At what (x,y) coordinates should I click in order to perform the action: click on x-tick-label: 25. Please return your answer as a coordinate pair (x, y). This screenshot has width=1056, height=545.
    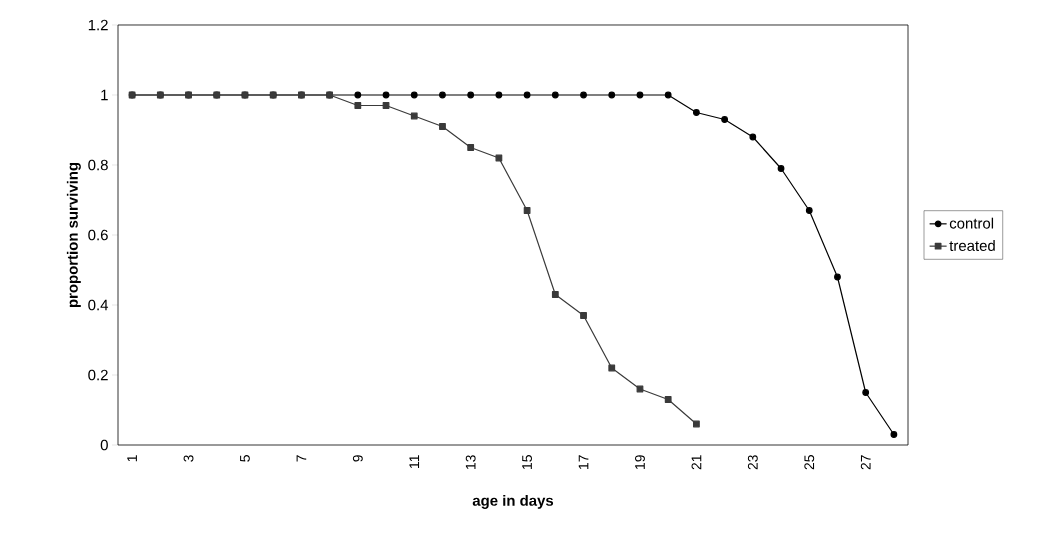
    Looking at the image, I should click on (809, 462).